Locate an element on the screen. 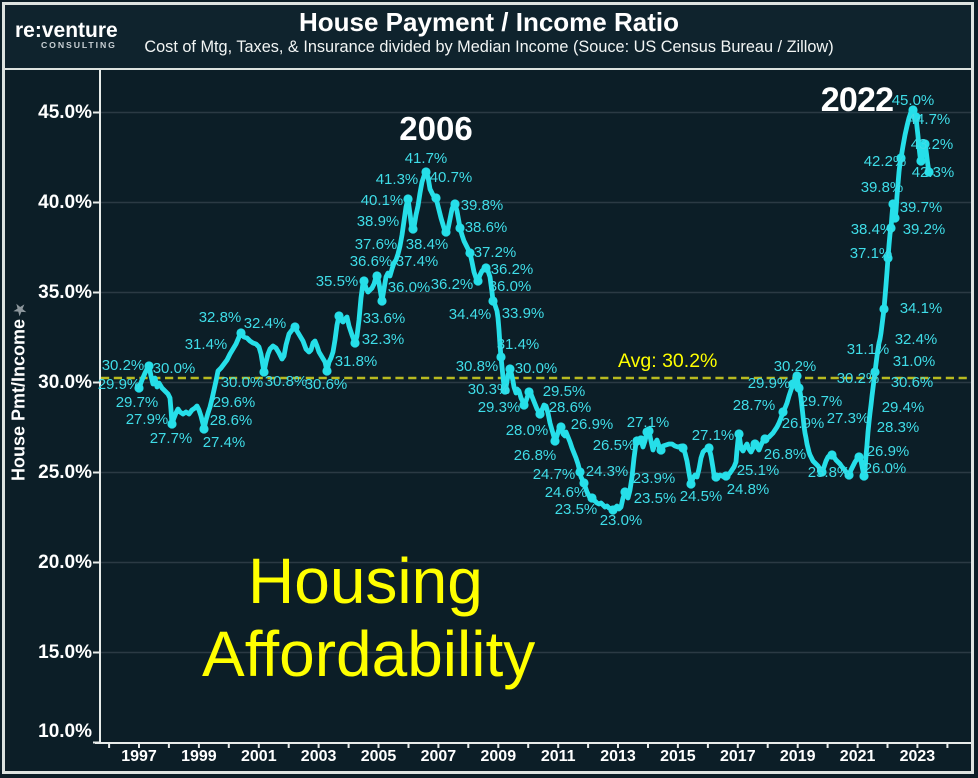 The image size is (978, 778). svg-text: 27.7% is located at coordinates (171, 438).